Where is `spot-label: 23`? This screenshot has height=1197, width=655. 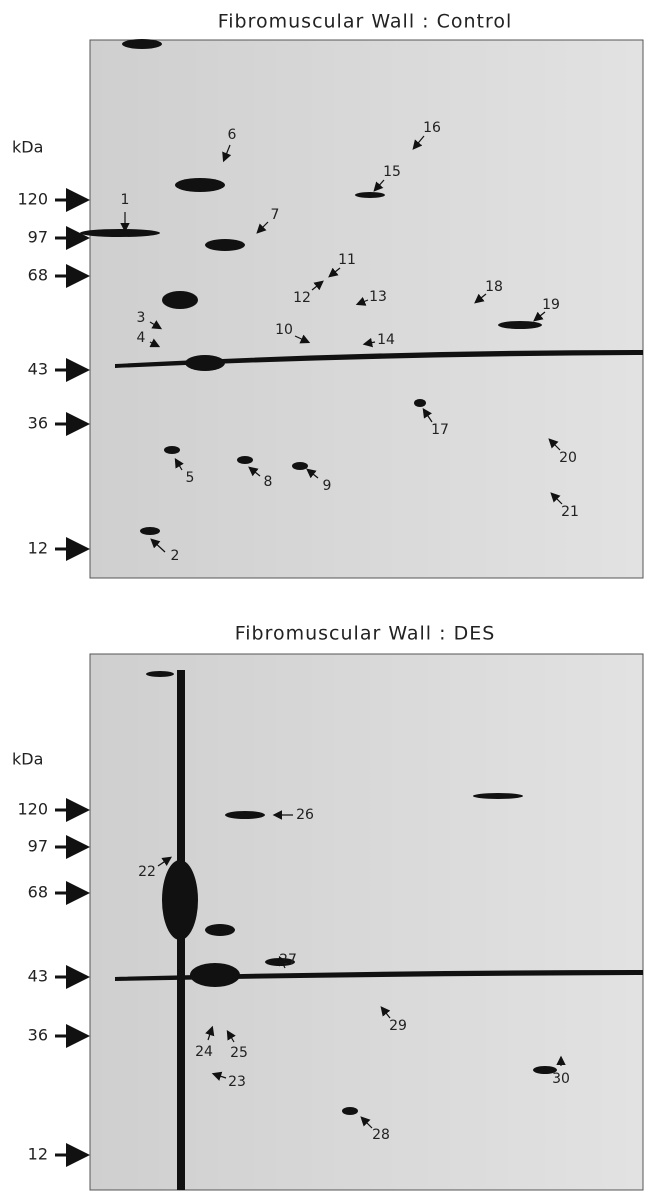
spot-label: 23 is located at coordinates (237, 1082).